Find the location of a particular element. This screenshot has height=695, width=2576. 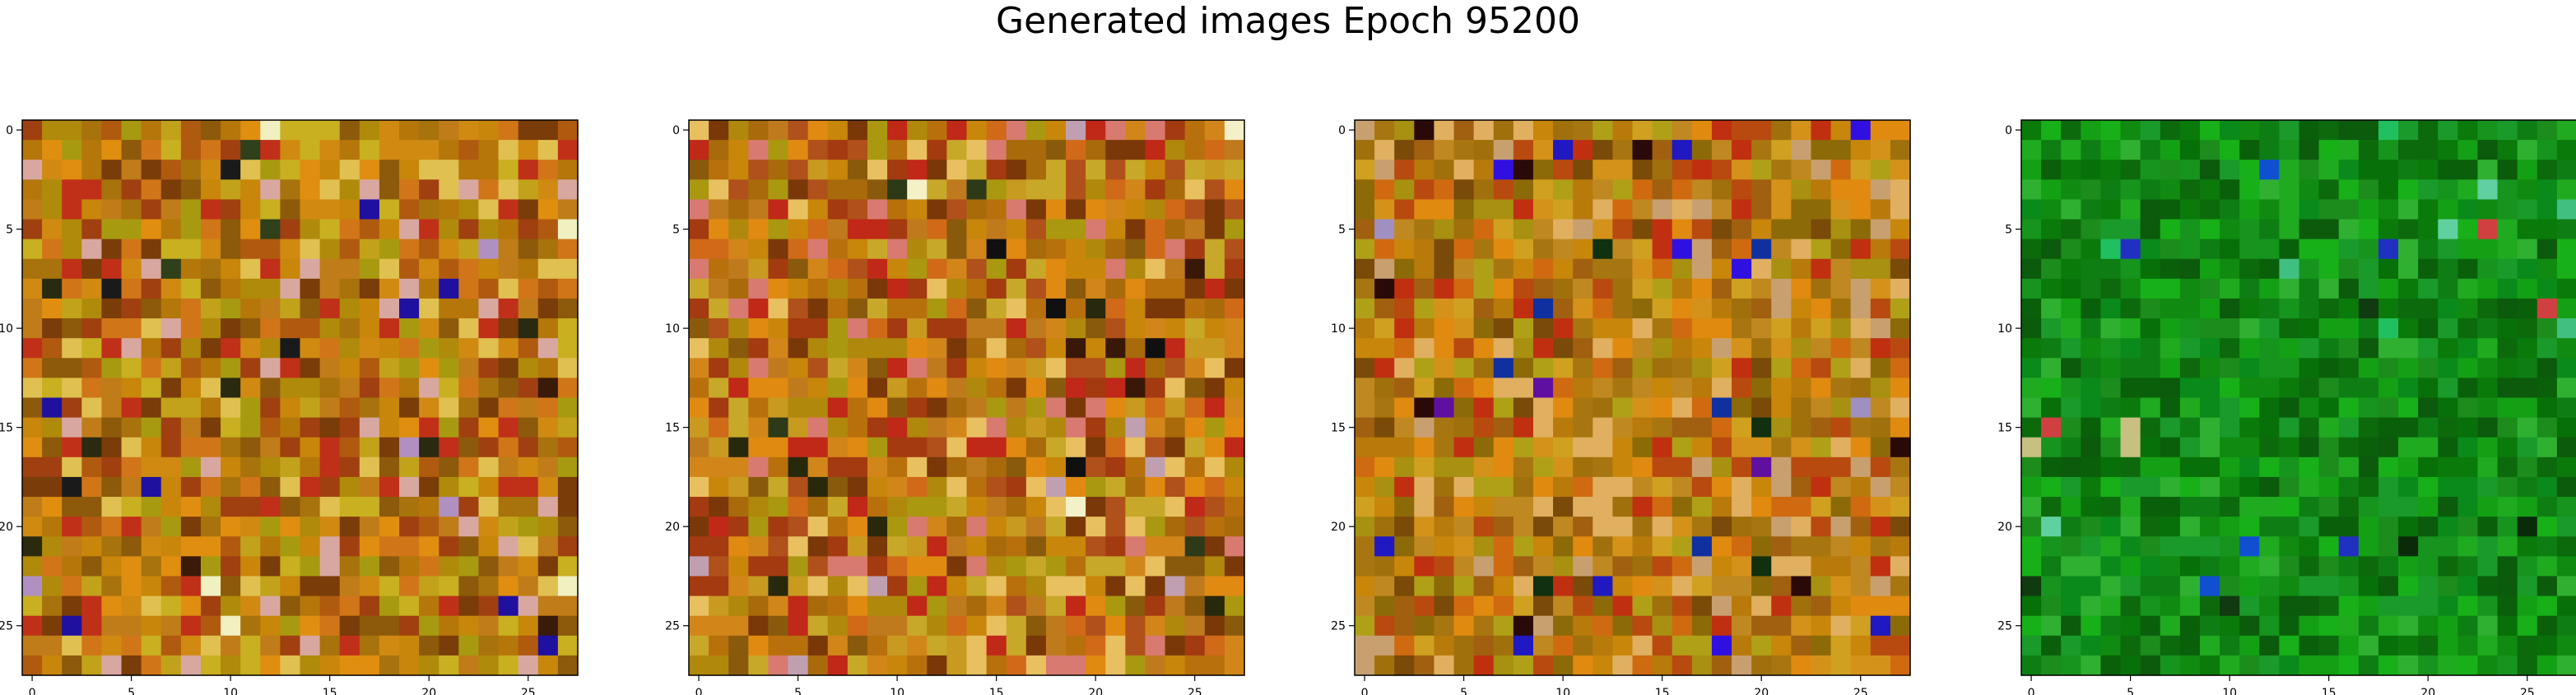

y-tick-label: 20 is located at coordinates (2004, 527).